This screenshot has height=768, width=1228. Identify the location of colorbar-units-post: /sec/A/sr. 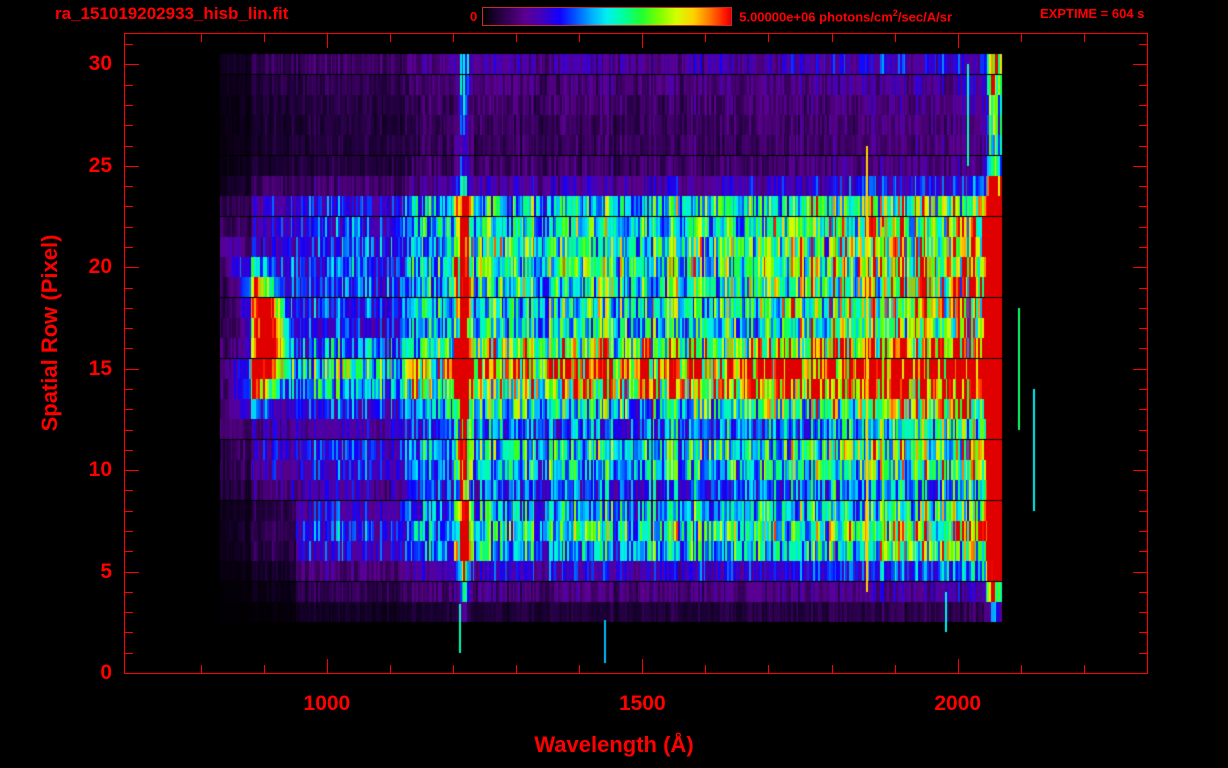
(925, 17).